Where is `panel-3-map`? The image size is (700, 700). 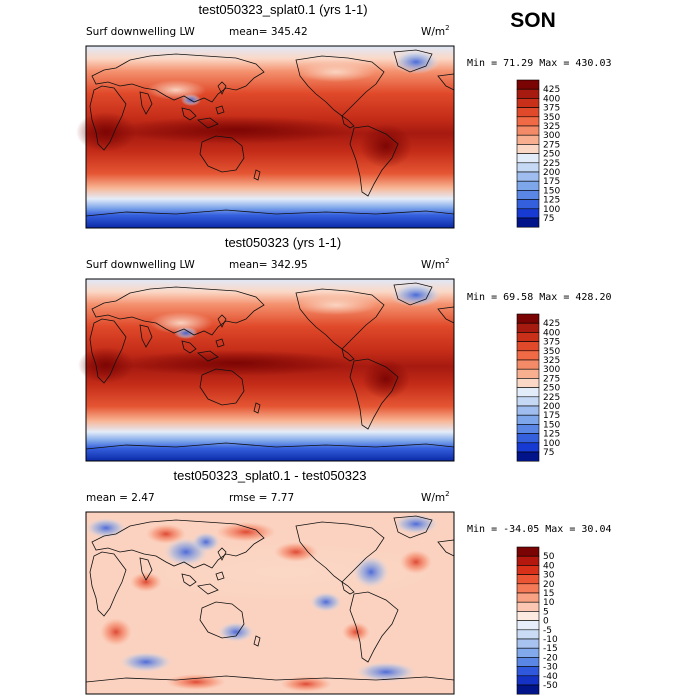
panel-3-map is located at coordinates (270, 603).